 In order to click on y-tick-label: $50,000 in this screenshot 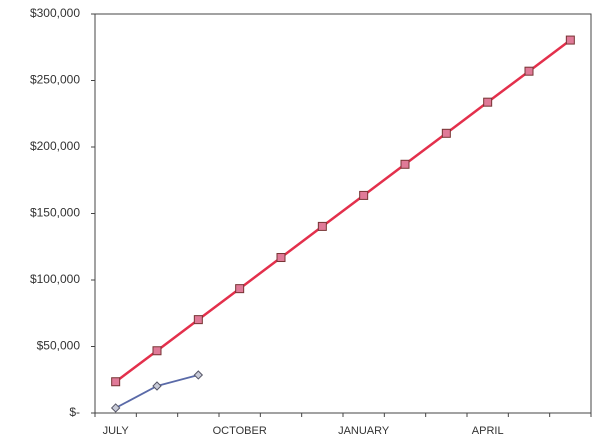, I will do `click(59, 346)`.